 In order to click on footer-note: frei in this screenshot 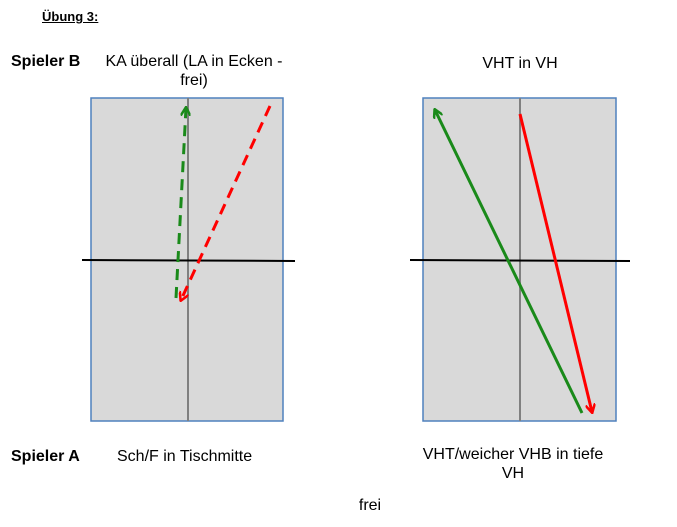, I will do `click(370, 505)`.